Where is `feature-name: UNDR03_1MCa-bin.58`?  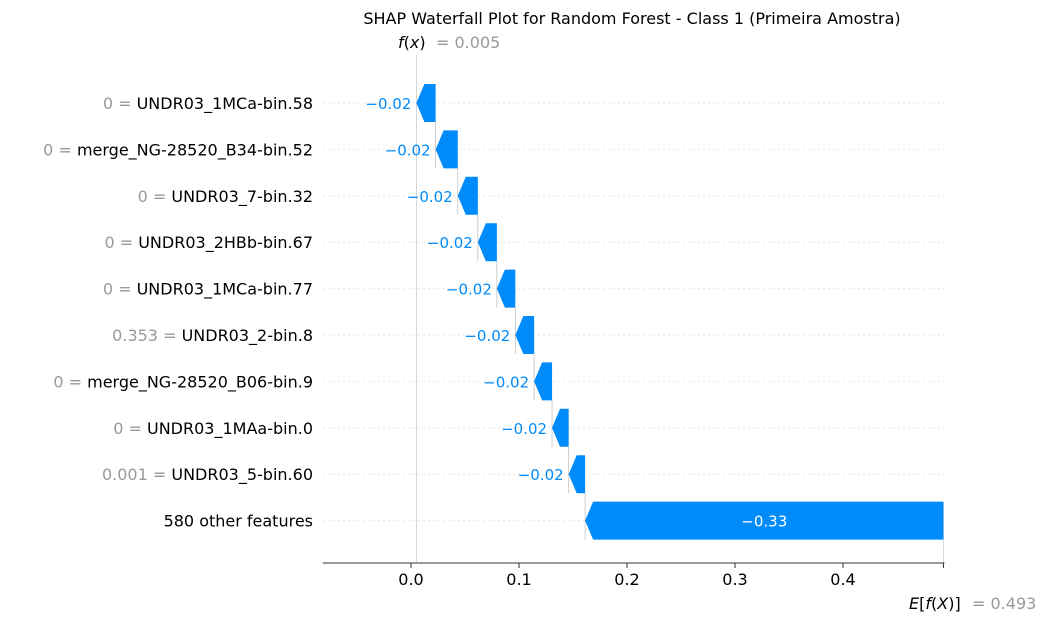 feature-name: UNDR03_1MCa-bin.58 is located at coordinates (225, 104).